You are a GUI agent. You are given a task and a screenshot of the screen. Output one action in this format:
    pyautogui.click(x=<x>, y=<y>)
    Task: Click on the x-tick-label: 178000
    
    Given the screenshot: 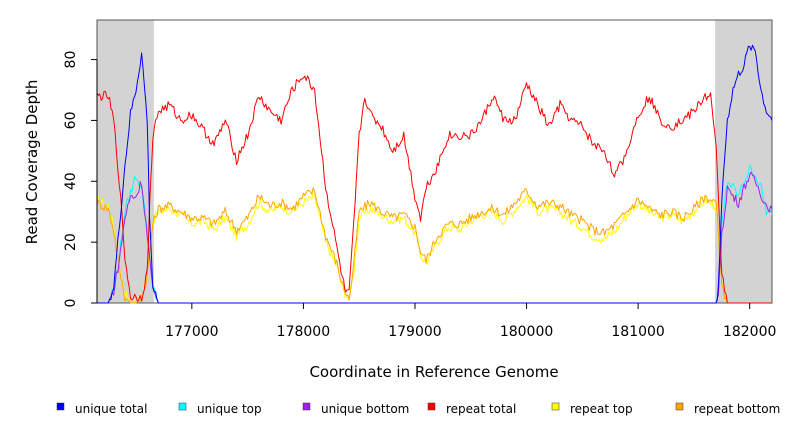 What is the action you would take?
    pyautogui.click(x=303, y=332)
    